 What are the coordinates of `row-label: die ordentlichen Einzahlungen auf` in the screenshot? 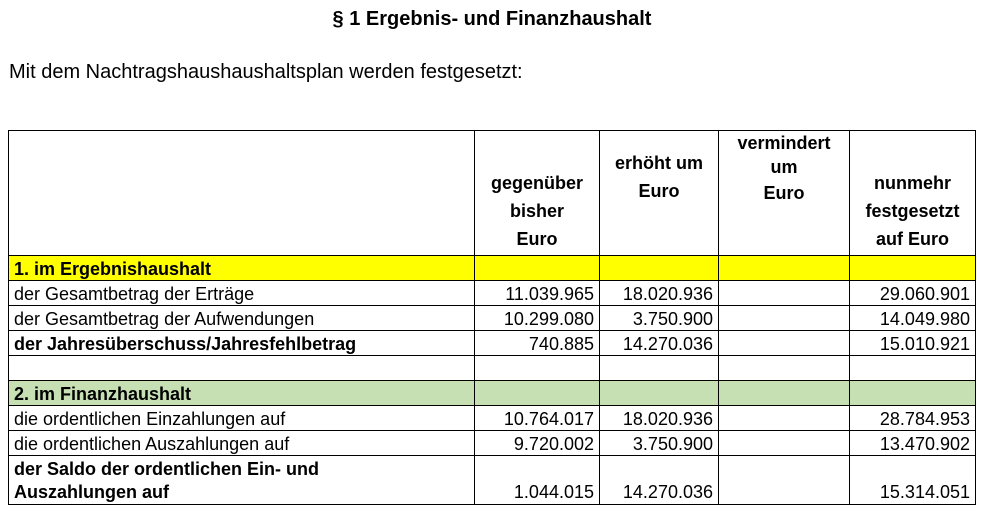 It's located at (241, 418).